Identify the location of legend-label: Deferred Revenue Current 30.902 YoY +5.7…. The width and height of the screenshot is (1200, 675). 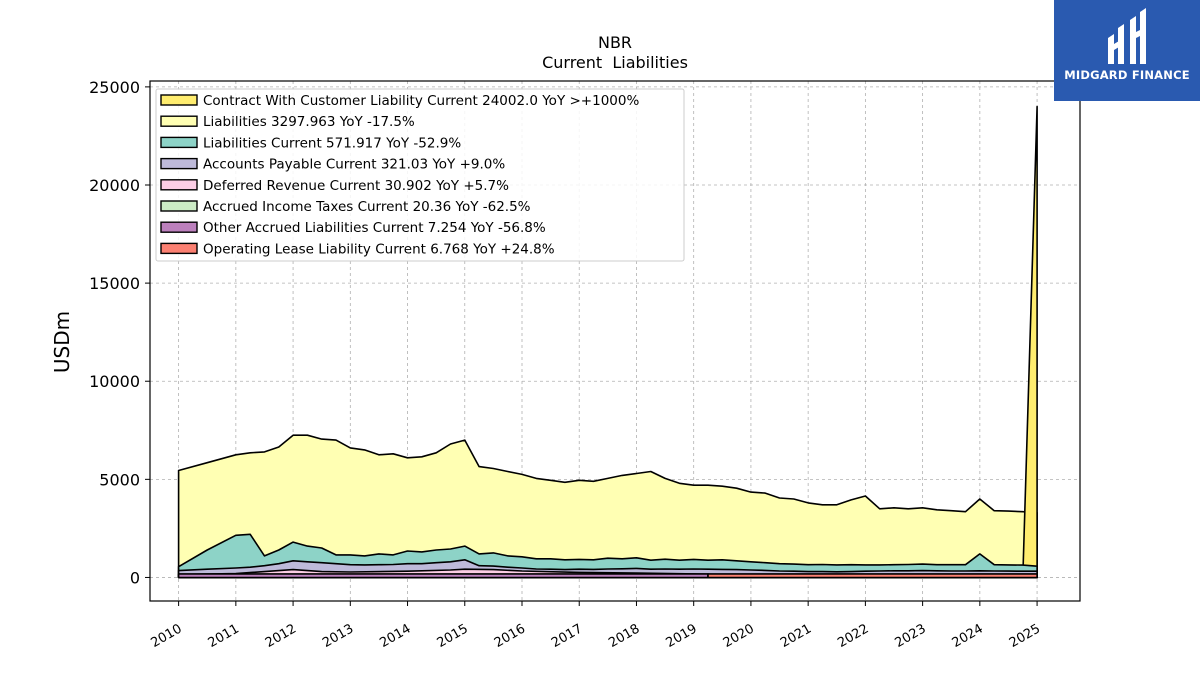
(356, 186).